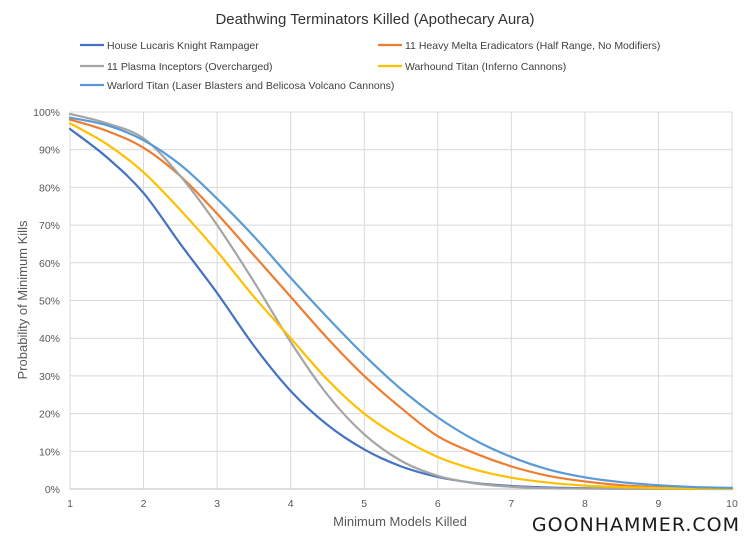 This screenshot has height=544, width=750. What do you see at coordinates (46, 113) in the screenshot?
I see `y-tick-label: 100%` at bounding box center [46, 113].